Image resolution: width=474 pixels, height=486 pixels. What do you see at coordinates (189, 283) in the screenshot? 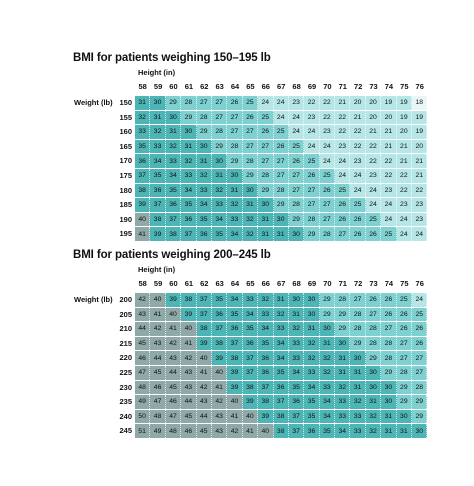
I see `height-header-cell: 61` at bounding box center [189, 283].